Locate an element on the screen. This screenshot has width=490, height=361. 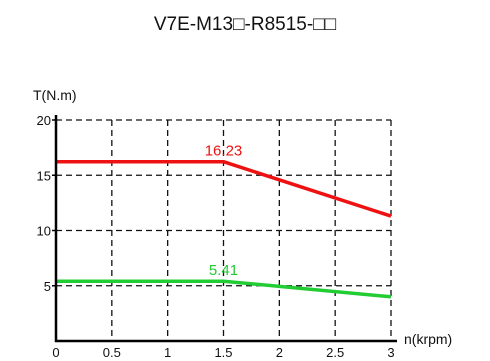
y-axis-label: T(N.m) is located at coordinates (55, 95).